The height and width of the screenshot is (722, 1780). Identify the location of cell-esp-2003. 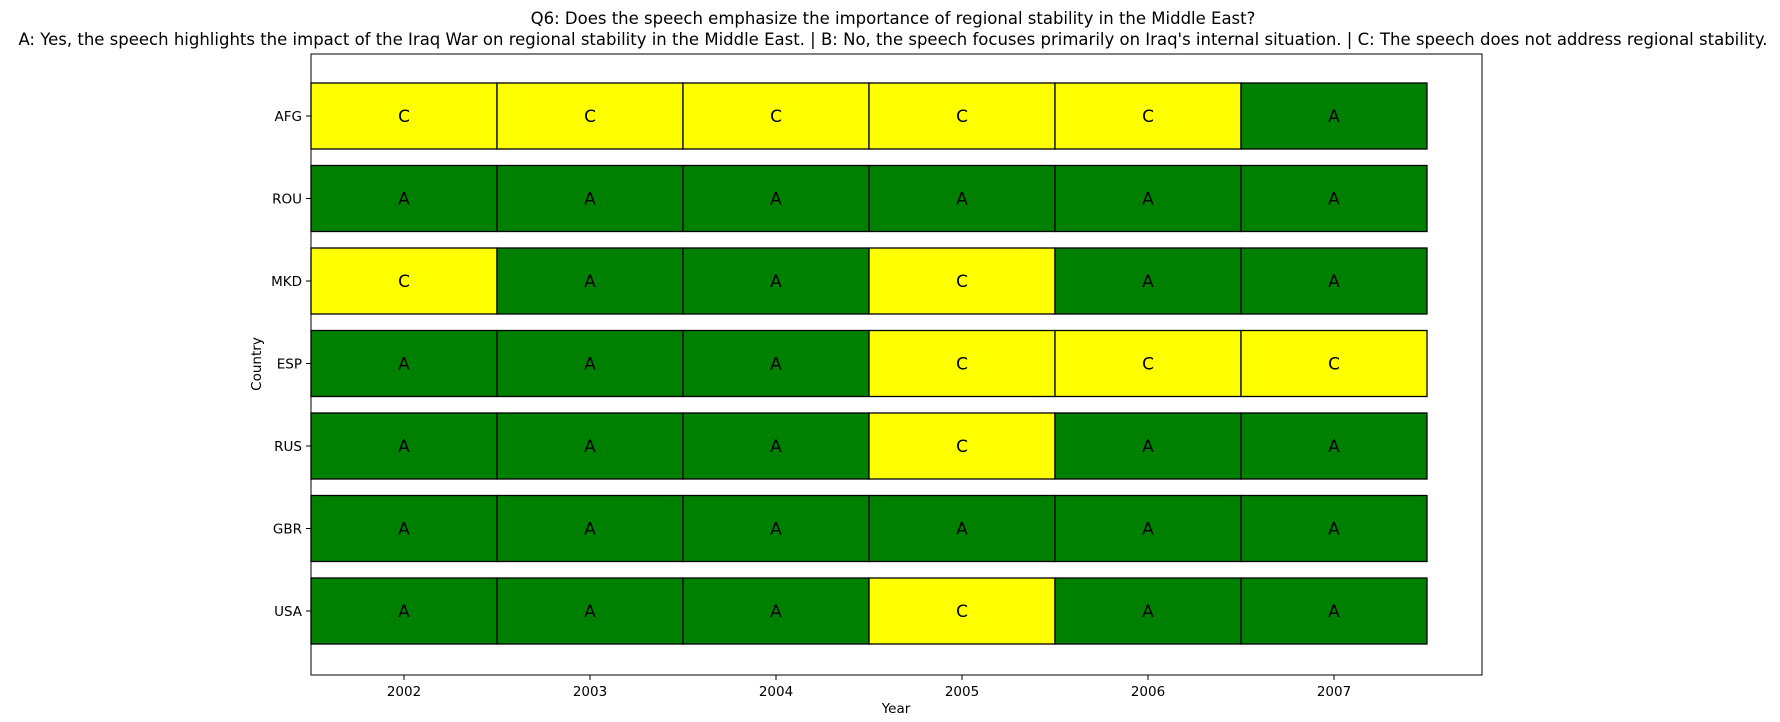
(590, 363).